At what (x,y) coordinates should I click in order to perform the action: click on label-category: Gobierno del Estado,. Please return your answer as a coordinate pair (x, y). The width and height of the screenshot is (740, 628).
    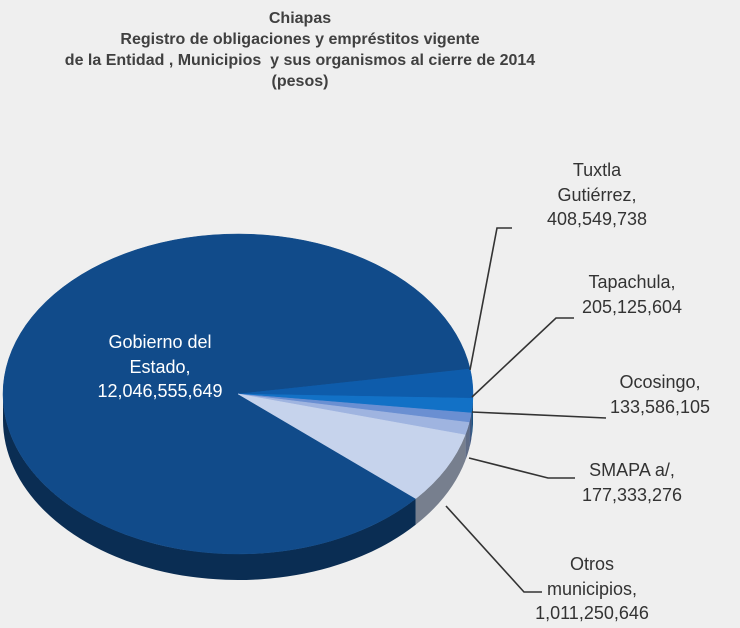
    Looking at the image, I should click on (160, 354).